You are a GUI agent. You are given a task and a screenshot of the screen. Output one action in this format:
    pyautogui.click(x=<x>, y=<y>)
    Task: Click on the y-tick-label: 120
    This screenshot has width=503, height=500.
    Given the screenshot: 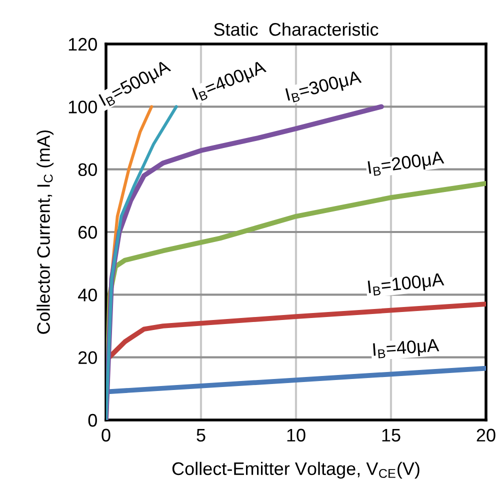 What is the action you would take?
    pyautogui.click(x=82, y=44)
    